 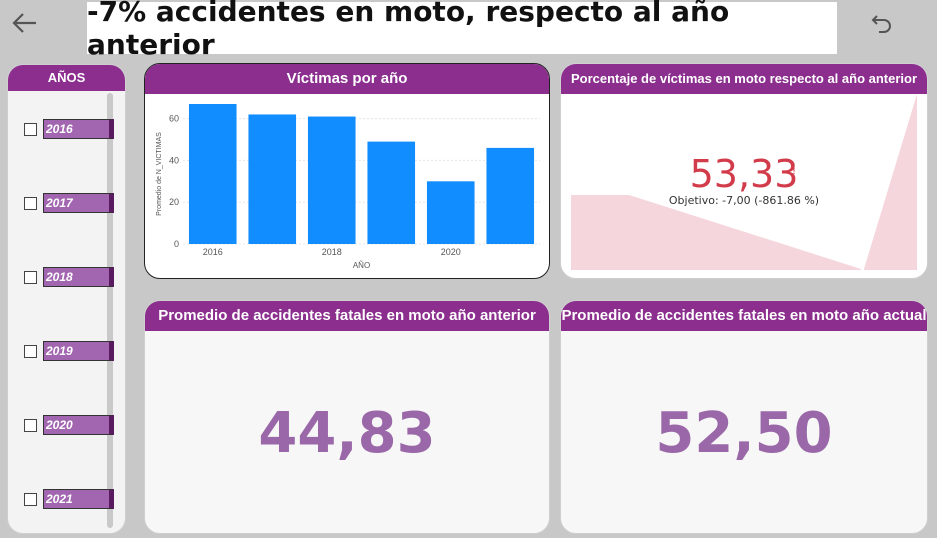 What do you see at coordinates (78, 277) in the screenshot?
I see `slicer-item-label: 2018` at bounding box center [78, 277].